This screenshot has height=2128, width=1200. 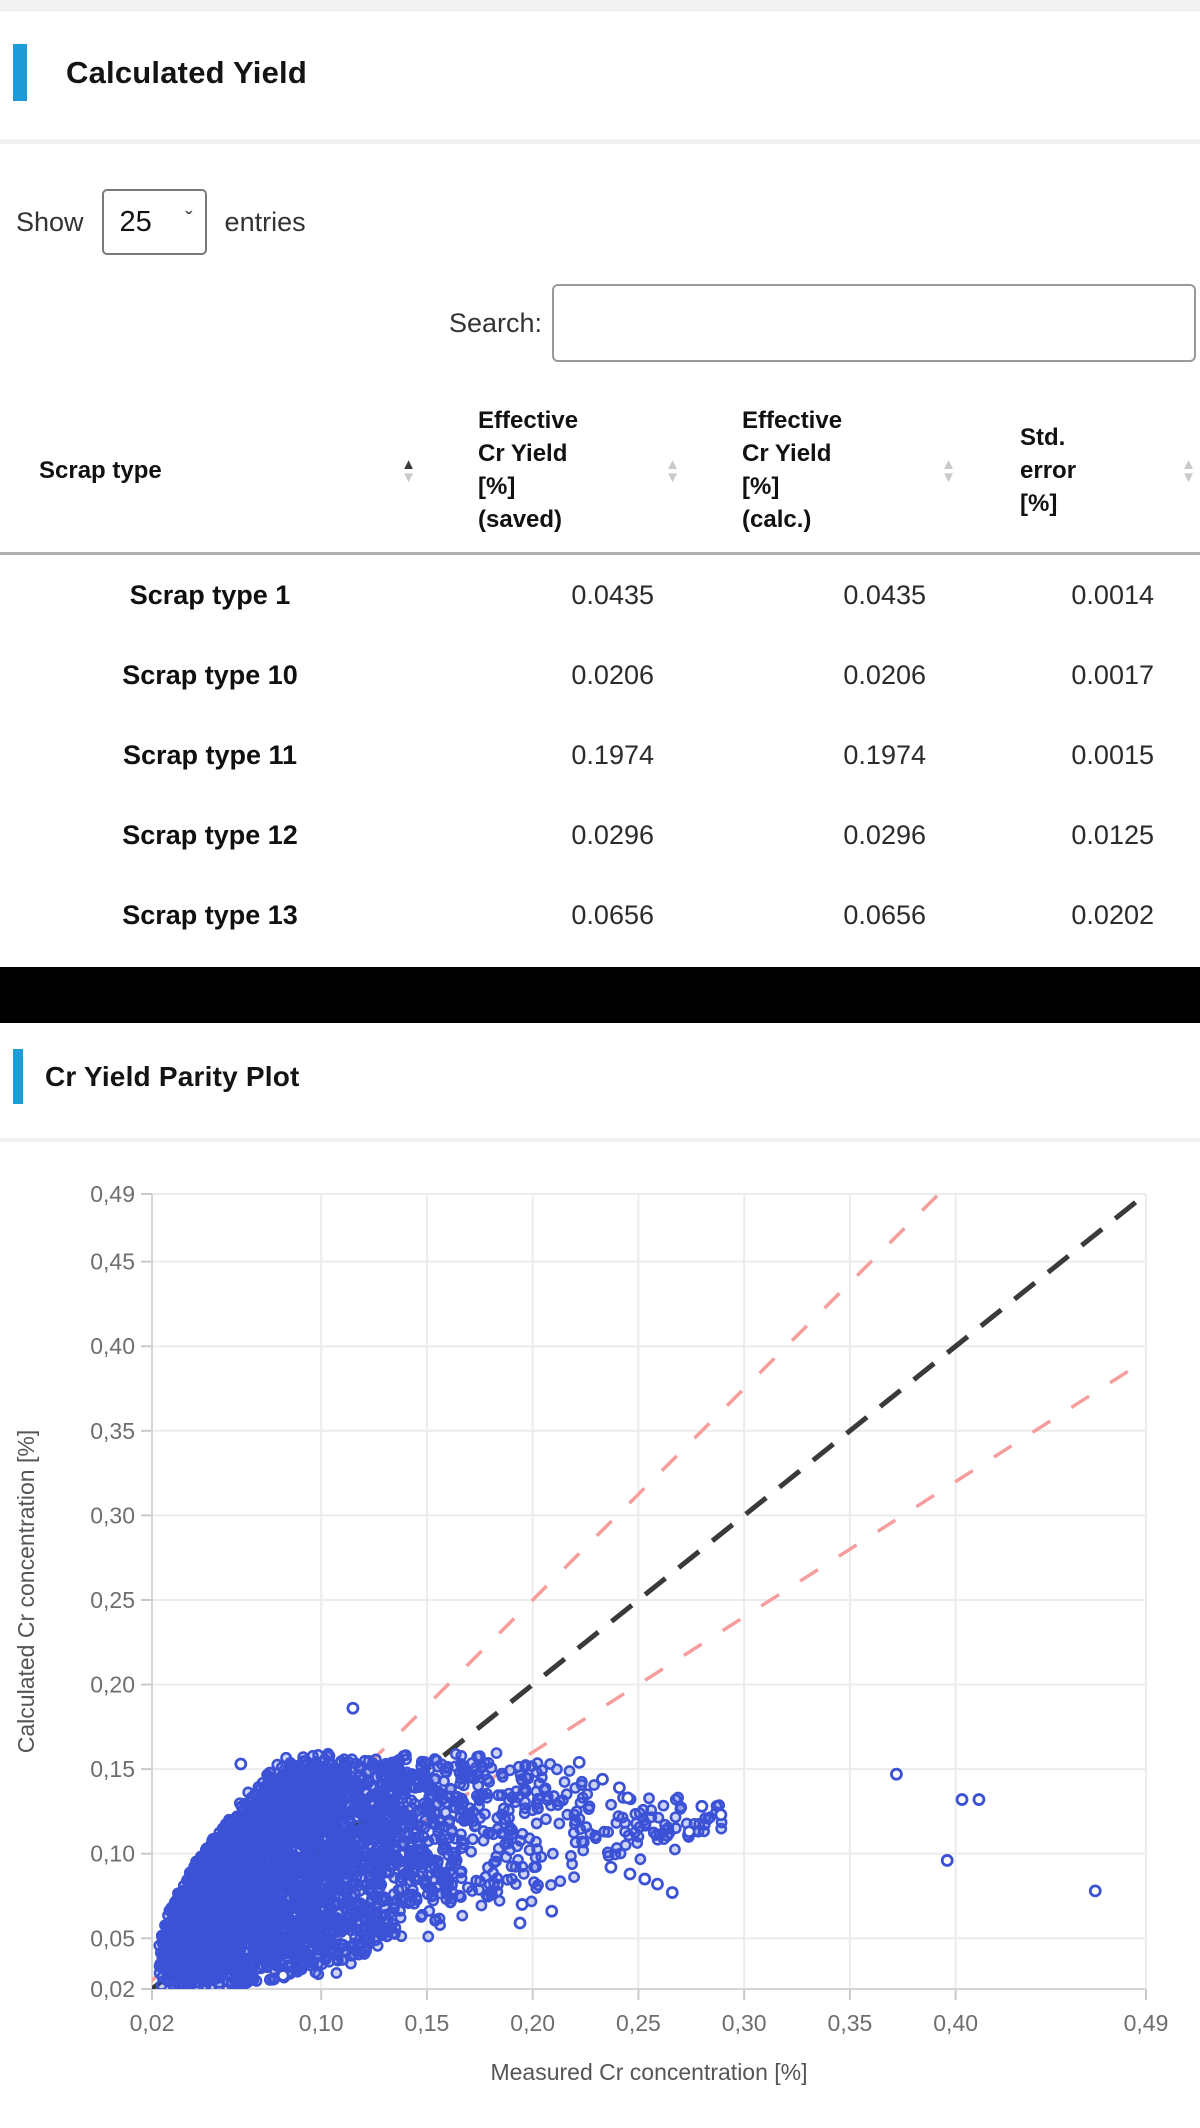 I want to click on column-header-yield-calc: Effective Cr Yield [%] (calc.) ▲ ▼, so click(x=822, y=473).